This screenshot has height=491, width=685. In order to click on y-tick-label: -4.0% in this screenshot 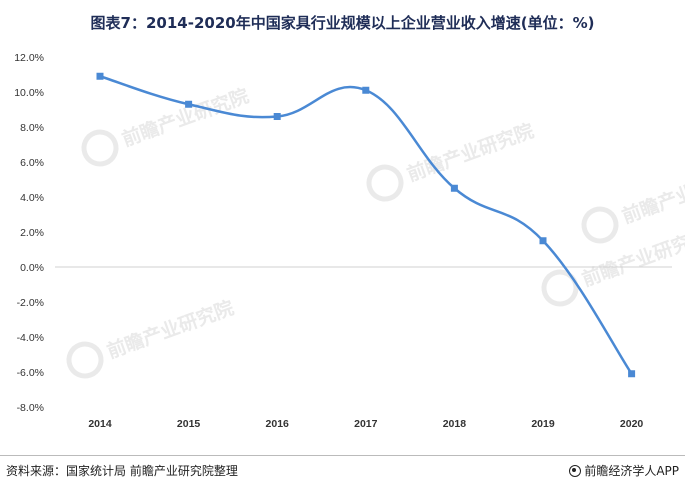, I will do `click(30, 338)`.